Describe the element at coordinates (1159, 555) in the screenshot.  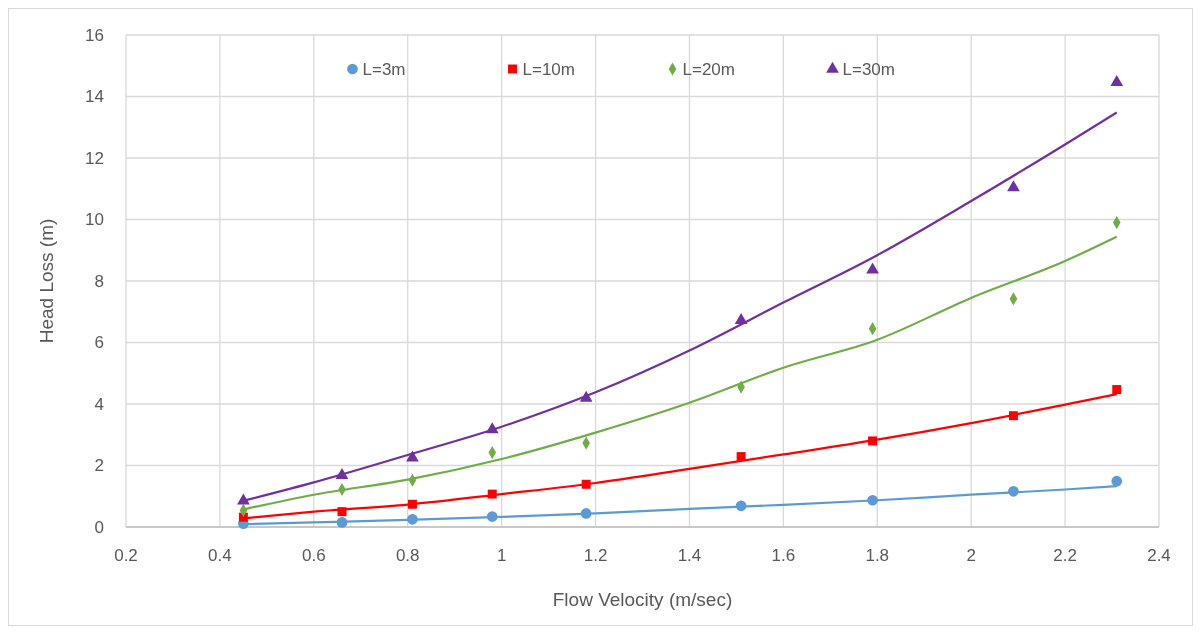
I see `x-tick-label: 2.4` at that location.